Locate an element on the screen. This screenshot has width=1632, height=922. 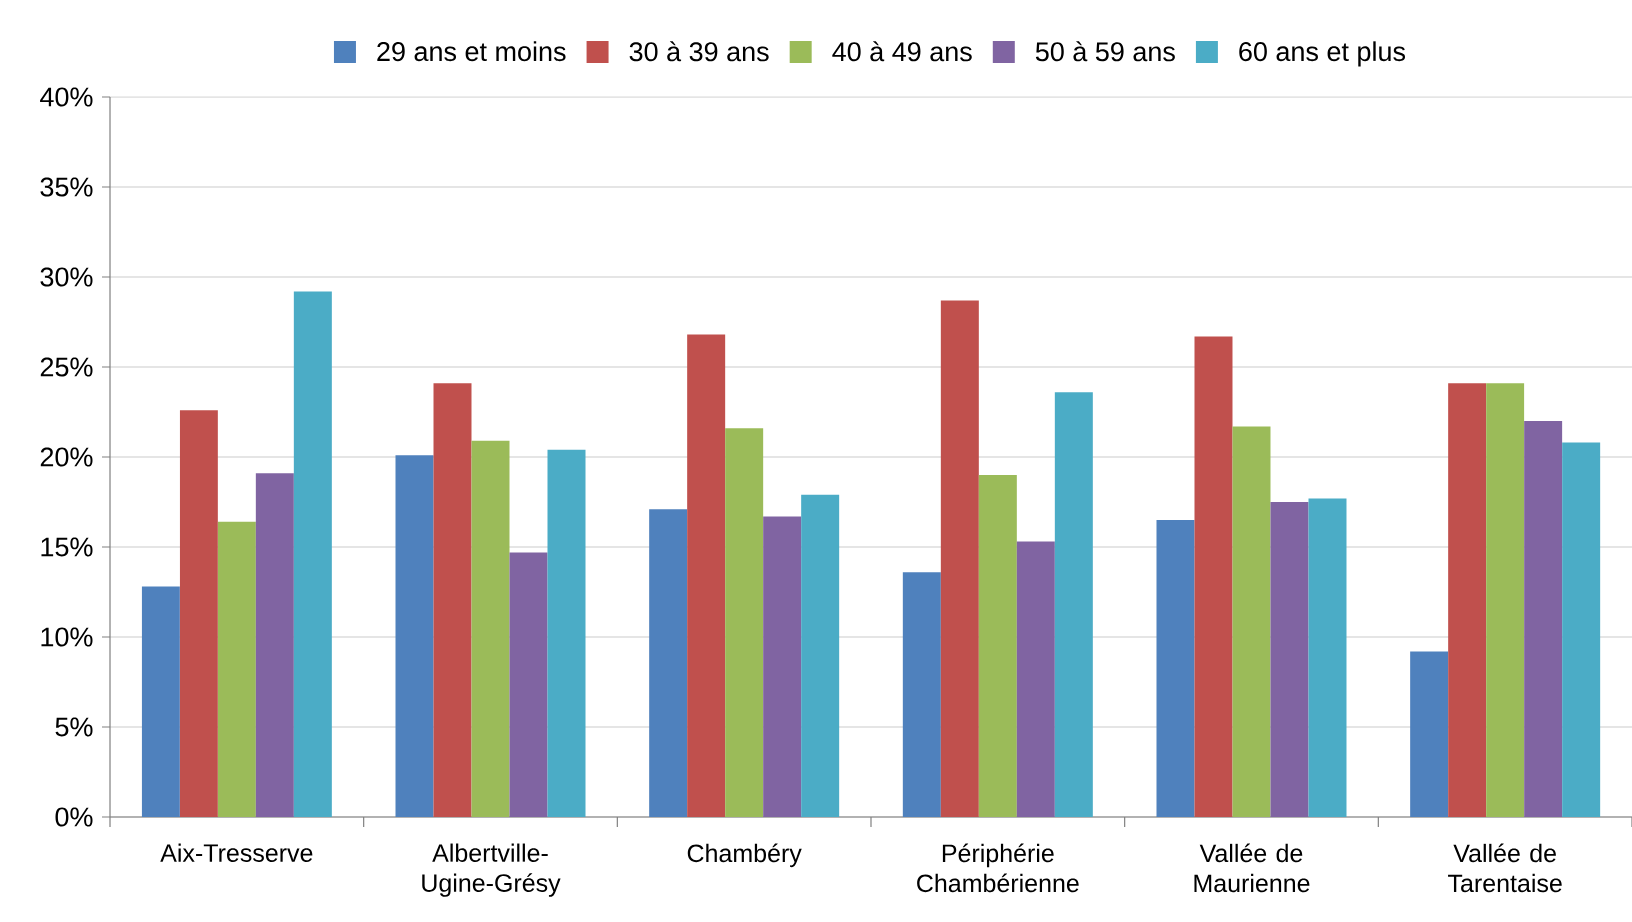
x-tick-label: Périphérie Chambérienne is located at coordinates (998, 868).